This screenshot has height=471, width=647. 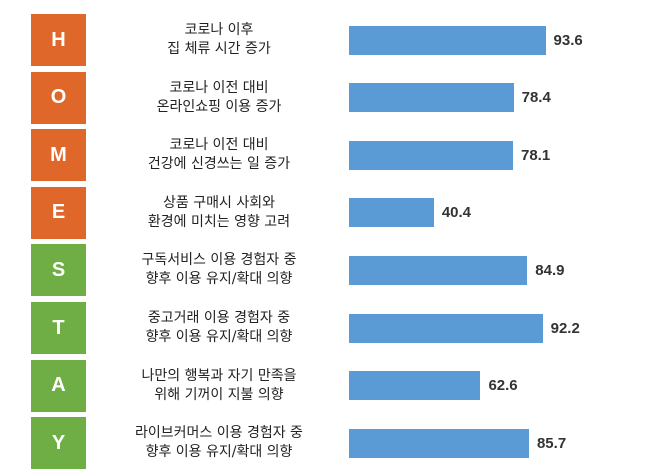 I want to click on letter-box-y: Y, so click(x=58, y=443).